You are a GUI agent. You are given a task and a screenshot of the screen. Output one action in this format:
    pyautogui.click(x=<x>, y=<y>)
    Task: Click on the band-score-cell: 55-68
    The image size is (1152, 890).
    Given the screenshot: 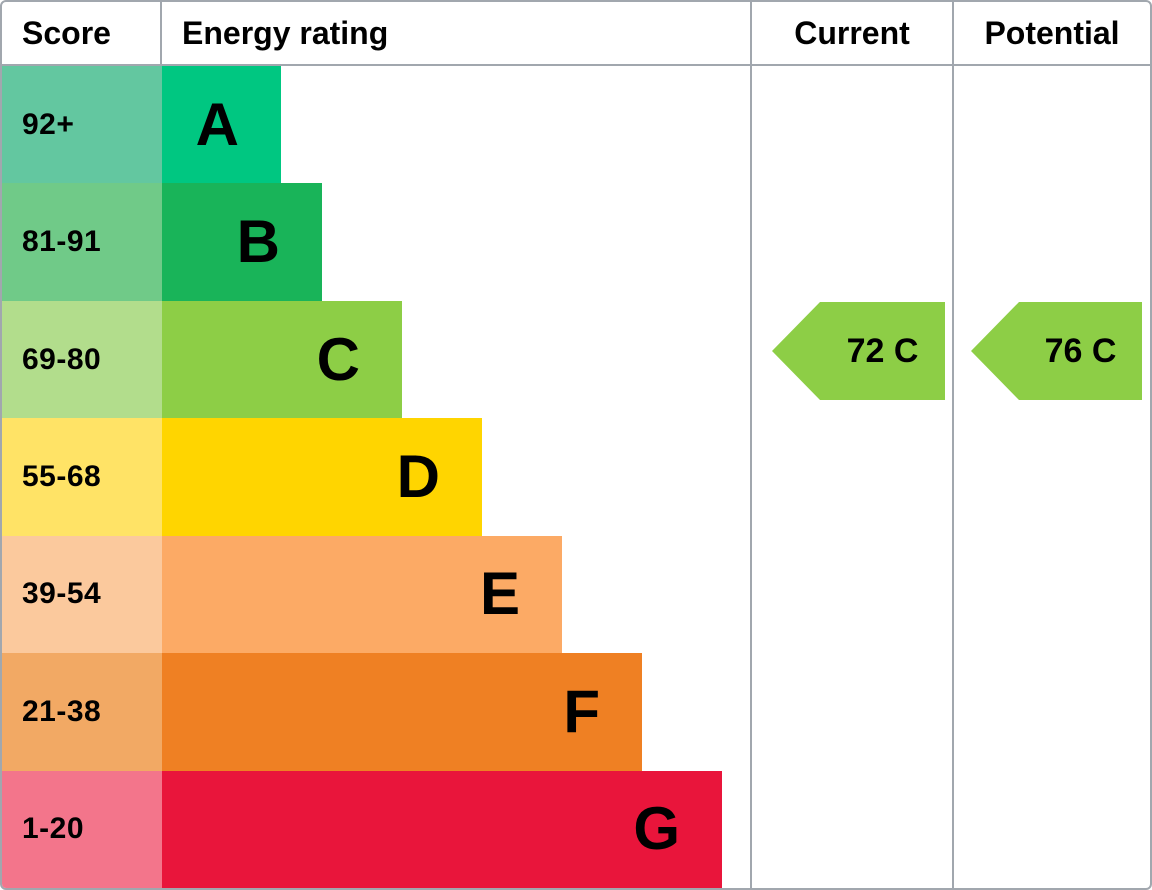 What is the action you would take?
    pyautogui.click(x=82, y=477)
    